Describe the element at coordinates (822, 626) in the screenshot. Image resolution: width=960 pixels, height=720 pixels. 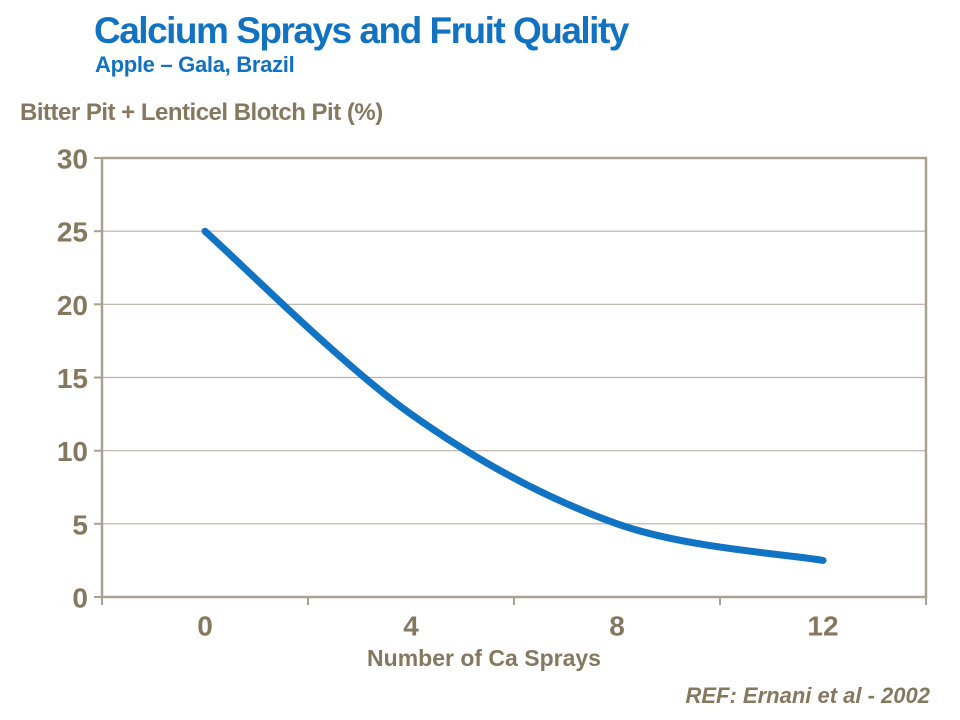
I see `x-tick-label: 12` at that location.